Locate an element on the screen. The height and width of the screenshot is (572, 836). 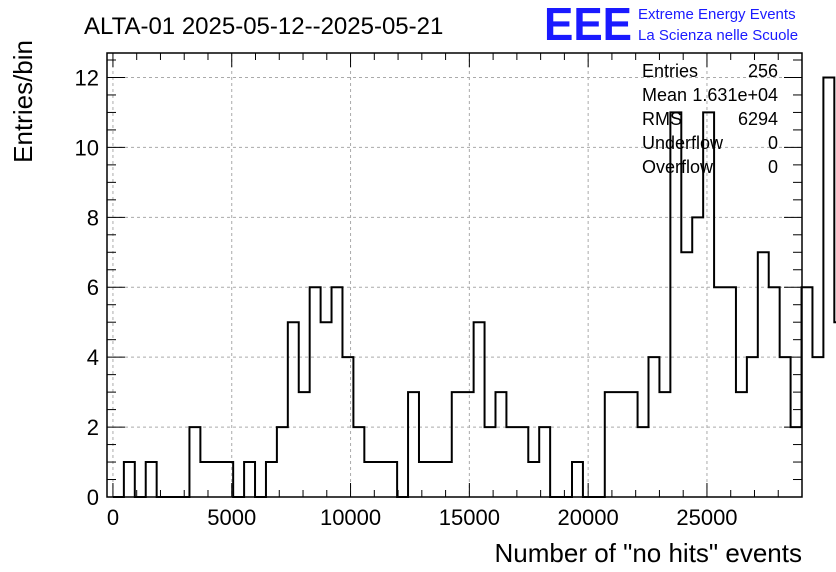
stats-value: 256 is located at coordinates (763, 71).